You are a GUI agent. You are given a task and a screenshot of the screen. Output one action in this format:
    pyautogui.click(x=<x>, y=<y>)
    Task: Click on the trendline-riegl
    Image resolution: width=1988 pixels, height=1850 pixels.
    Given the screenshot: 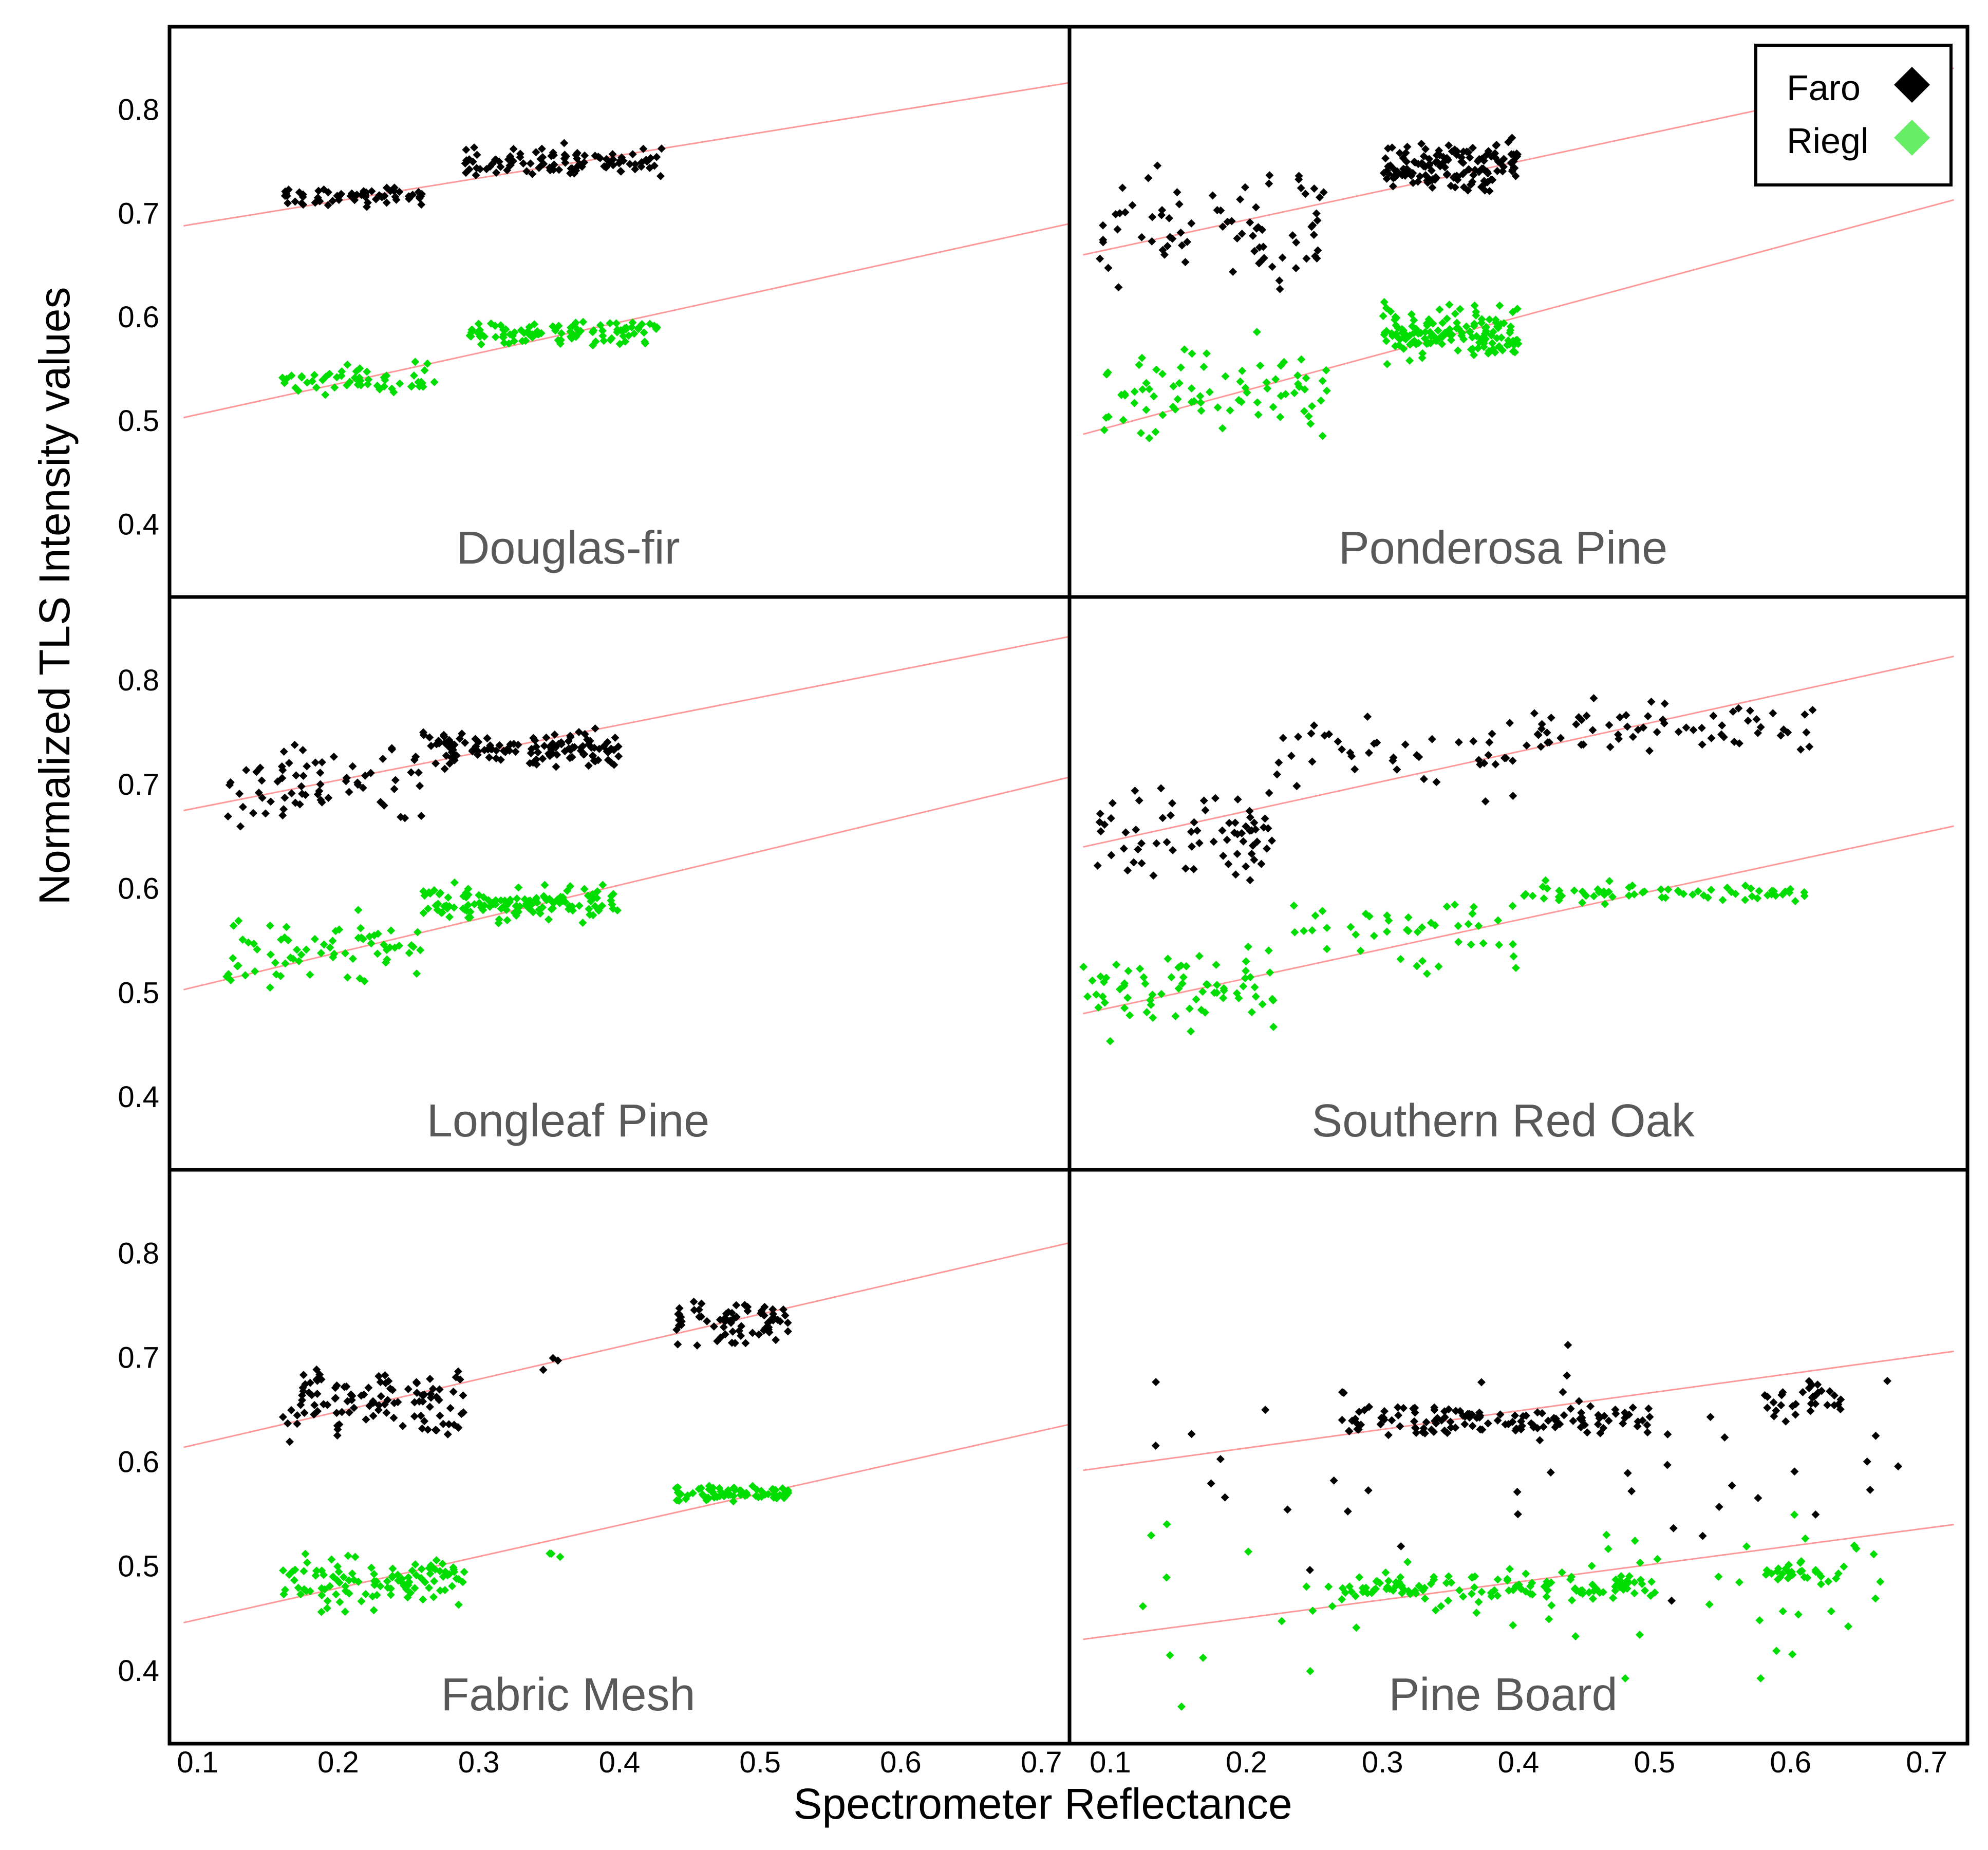 What is the action you would take?
    pyautogui.click(x=626, y=1524)
    